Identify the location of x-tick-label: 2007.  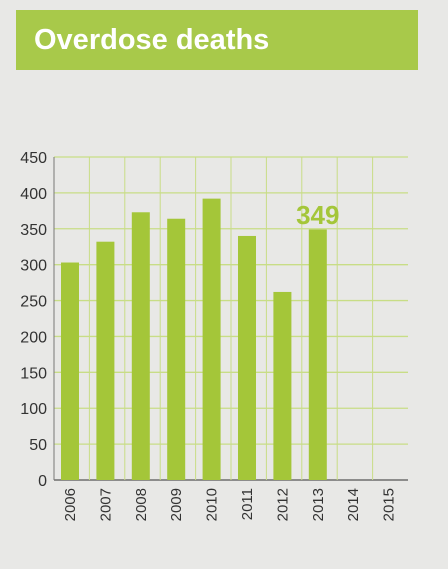
(105, 504).